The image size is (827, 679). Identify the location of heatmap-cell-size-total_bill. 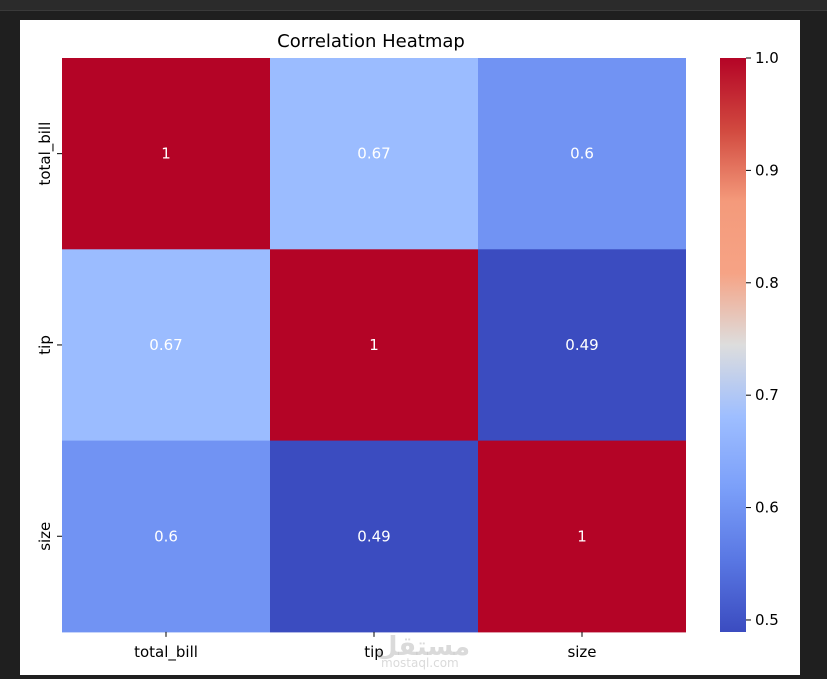
(166, 536).